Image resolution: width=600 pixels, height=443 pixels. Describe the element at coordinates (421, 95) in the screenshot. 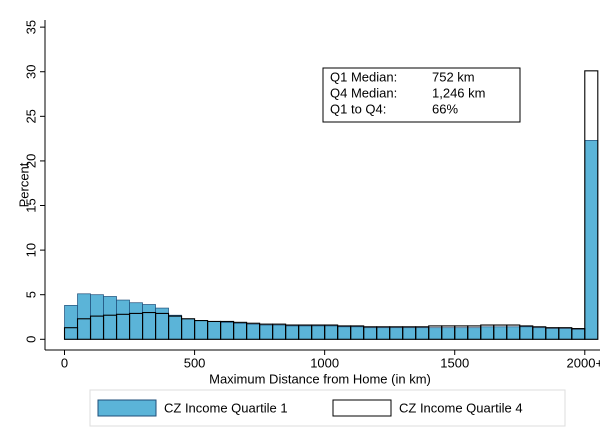

I see `annotation-box` at that location.